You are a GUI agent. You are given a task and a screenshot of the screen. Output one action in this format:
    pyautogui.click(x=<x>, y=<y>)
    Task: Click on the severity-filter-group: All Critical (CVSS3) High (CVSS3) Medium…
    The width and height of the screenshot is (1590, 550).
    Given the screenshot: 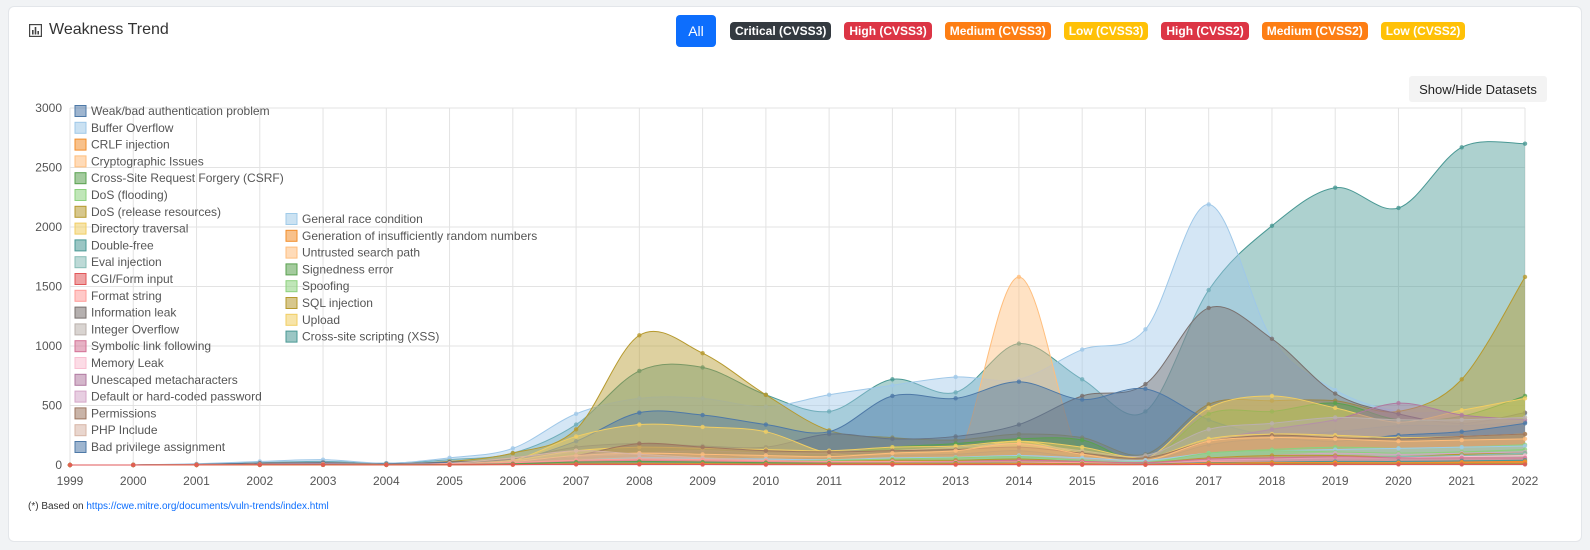 What is the action you would take?
    pyautogui.click(x=1077, y=31)
    